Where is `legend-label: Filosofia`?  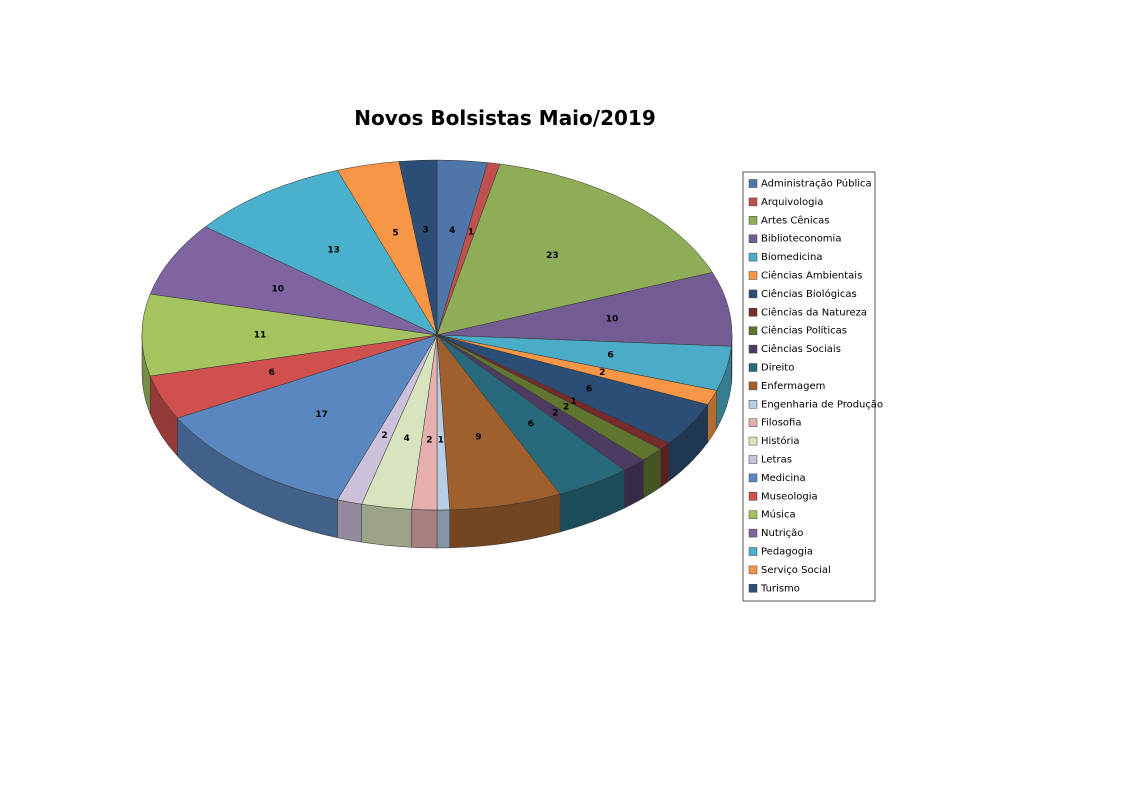 legend-label: Filosofia is located at coordinates (781, 423).